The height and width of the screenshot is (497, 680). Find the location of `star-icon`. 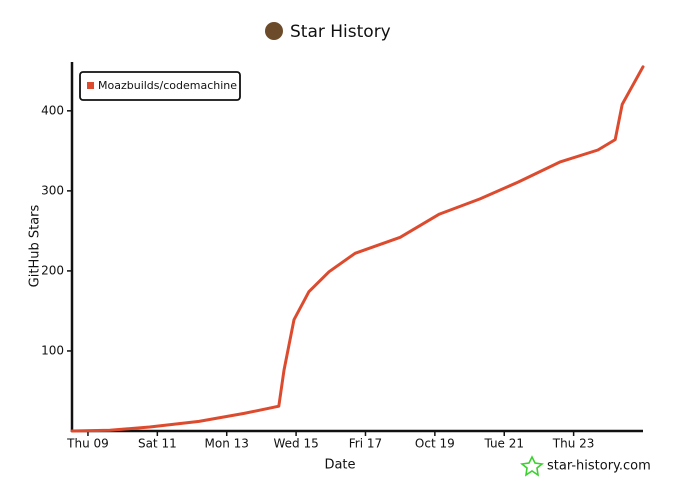

star-icon is located at coordinates (532, 466).